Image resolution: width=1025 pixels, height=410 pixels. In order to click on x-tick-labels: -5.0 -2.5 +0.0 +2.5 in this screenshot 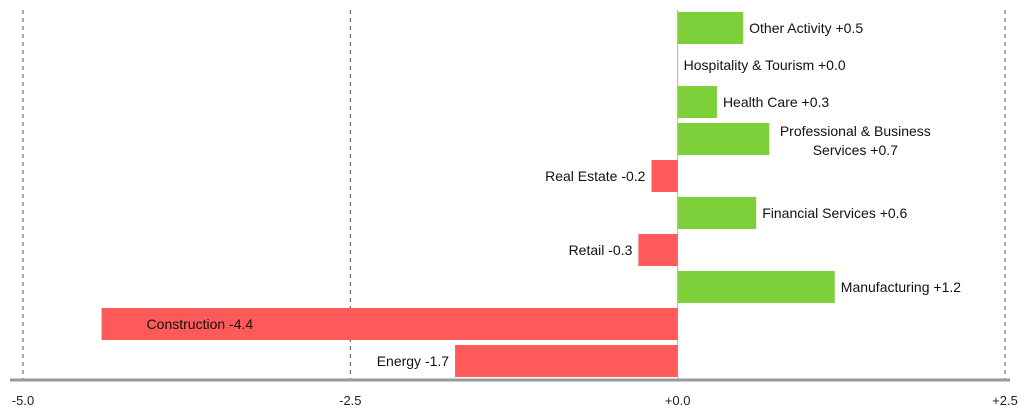, I will do `click(515, 400)`.